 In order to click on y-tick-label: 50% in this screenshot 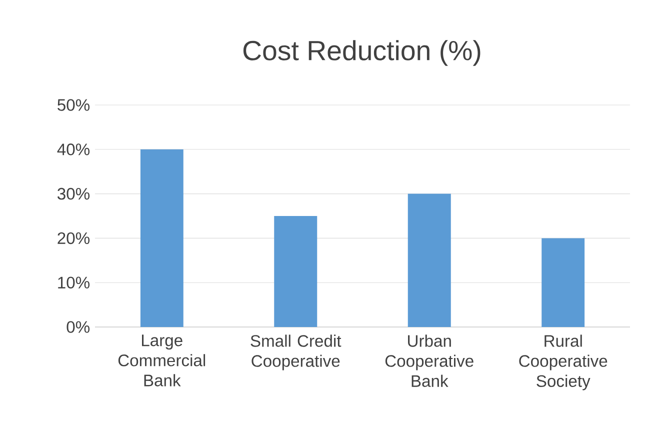, I will do `click(74, 105)`.